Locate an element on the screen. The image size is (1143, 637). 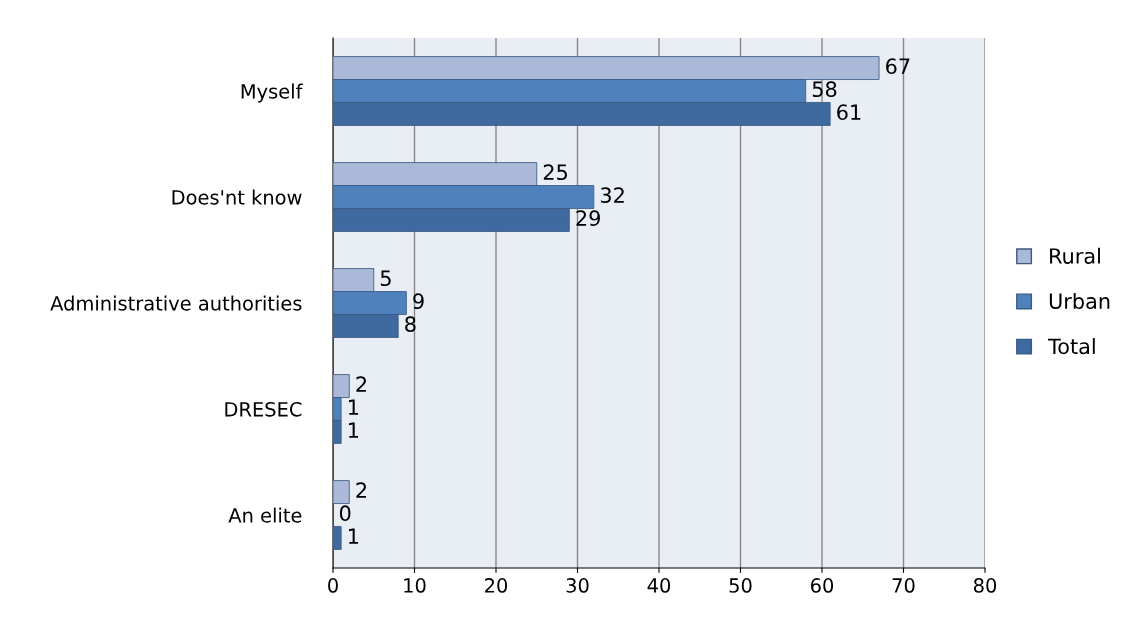
x-tick-label: 50 is located at coordinates (740, 585).